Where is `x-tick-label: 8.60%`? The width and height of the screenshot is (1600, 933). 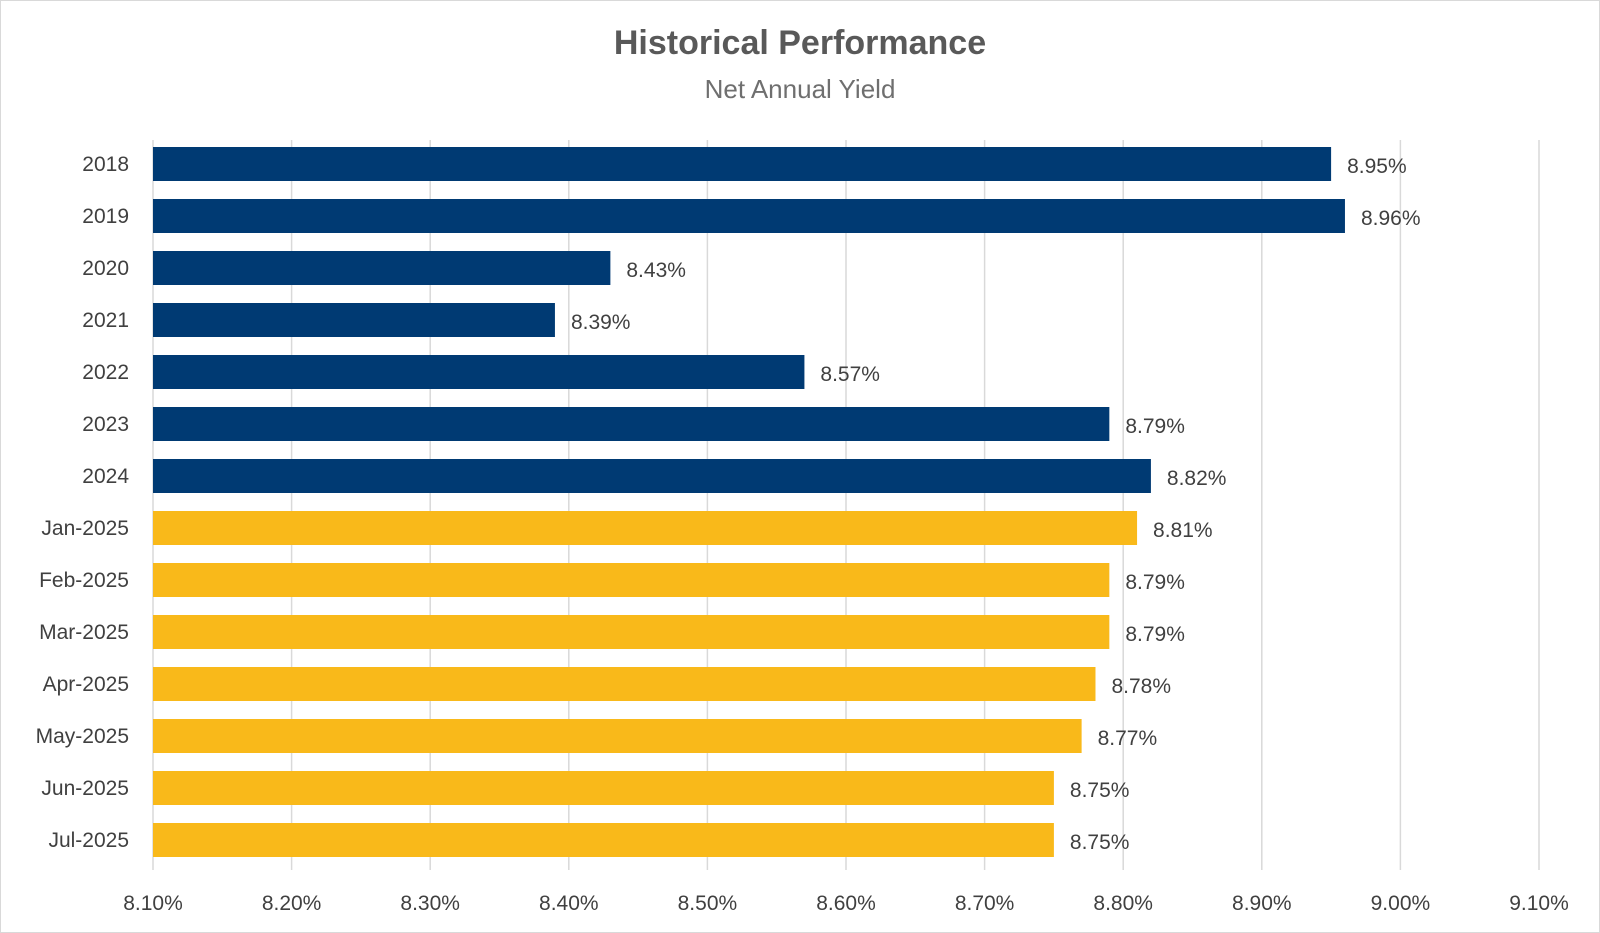
x-tick-label: 8.60% is located at coordinates (846, 903).